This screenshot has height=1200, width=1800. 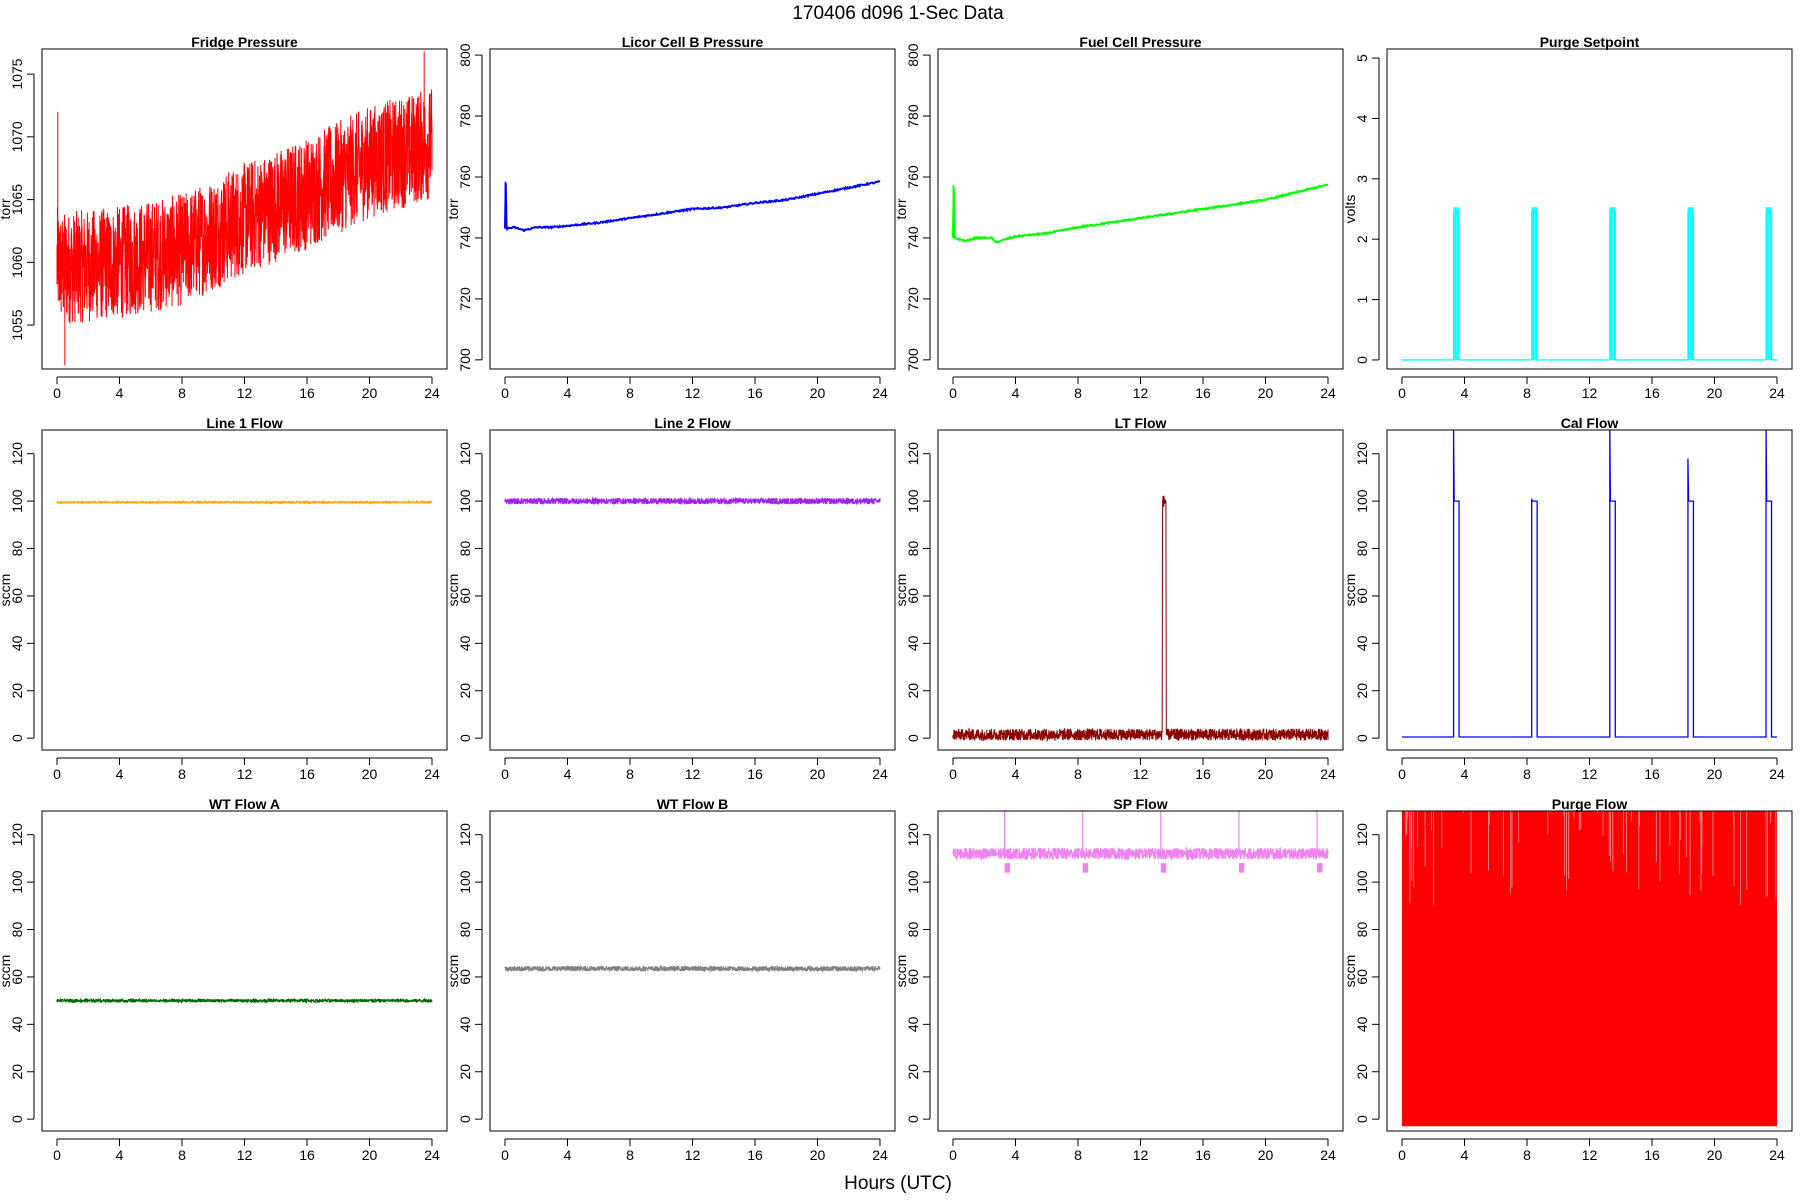 I want to click on series-line-1-flow, so click(x=244, y=502).